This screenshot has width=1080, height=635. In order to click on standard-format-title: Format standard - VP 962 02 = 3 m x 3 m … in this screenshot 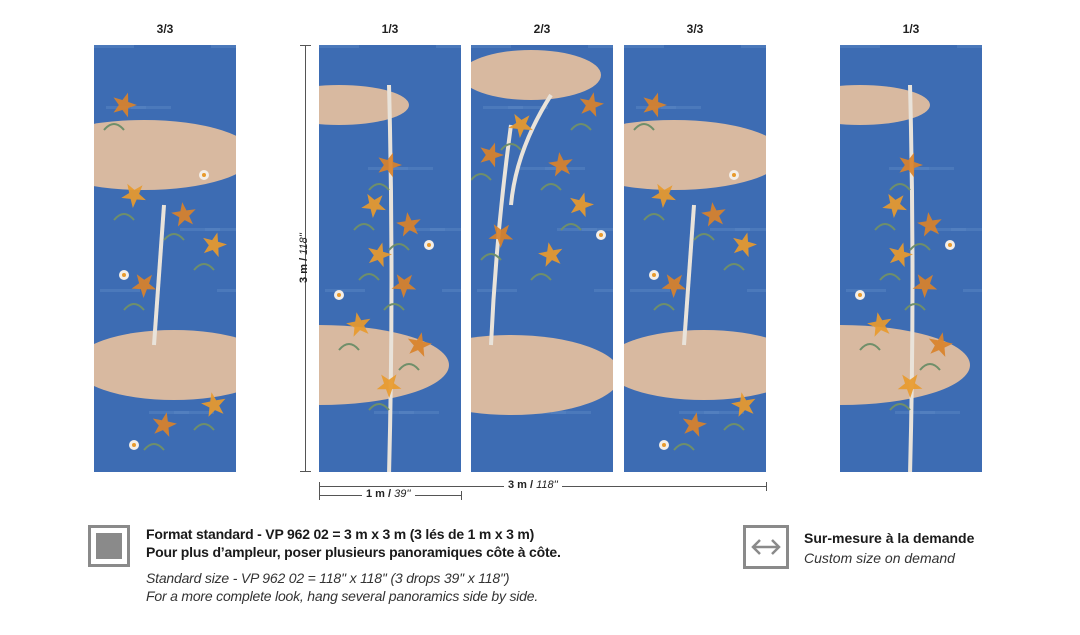, I will do `click(340, 534)`.